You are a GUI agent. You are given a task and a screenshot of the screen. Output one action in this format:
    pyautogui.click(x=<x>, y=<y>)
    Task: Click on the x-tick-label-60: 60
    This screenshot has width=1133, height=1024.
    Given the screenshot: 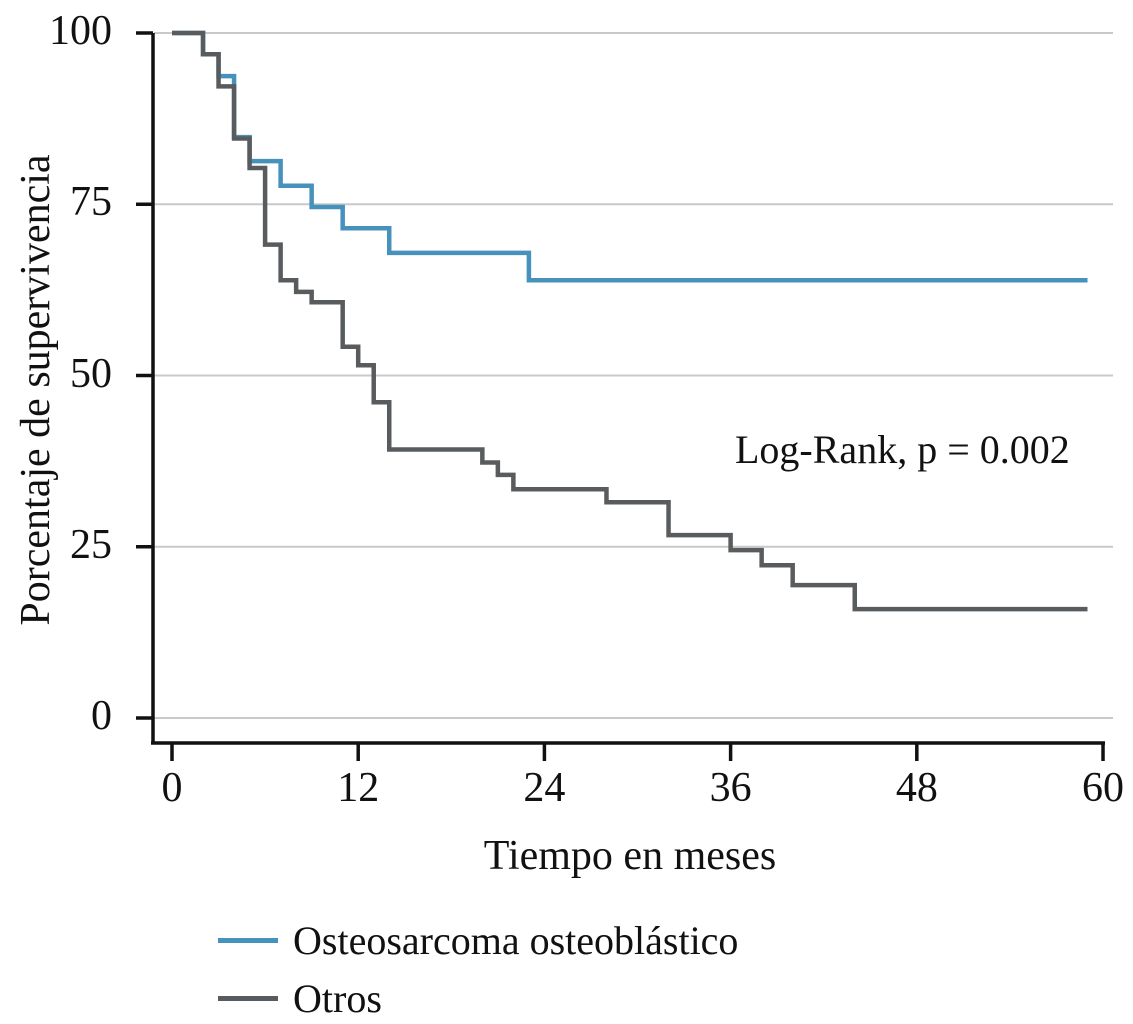 What is the action you would take?
    pyautogui.click(x=1103, y=788)
    